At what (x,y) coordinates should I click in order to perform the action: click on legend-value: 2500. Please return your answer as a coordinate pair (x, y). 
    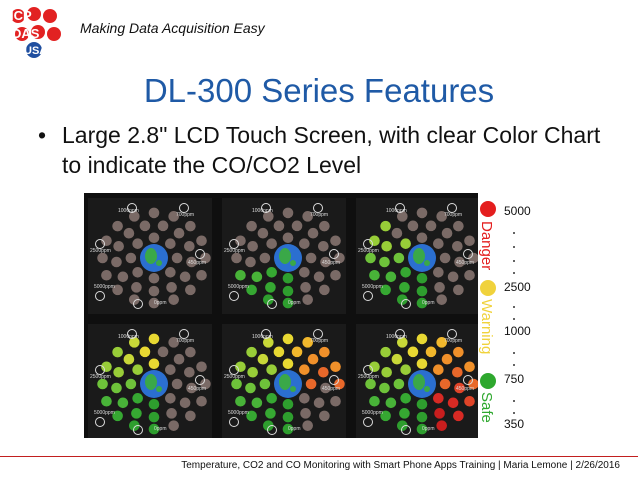
    Looking at the image, I should click on (517, 287).